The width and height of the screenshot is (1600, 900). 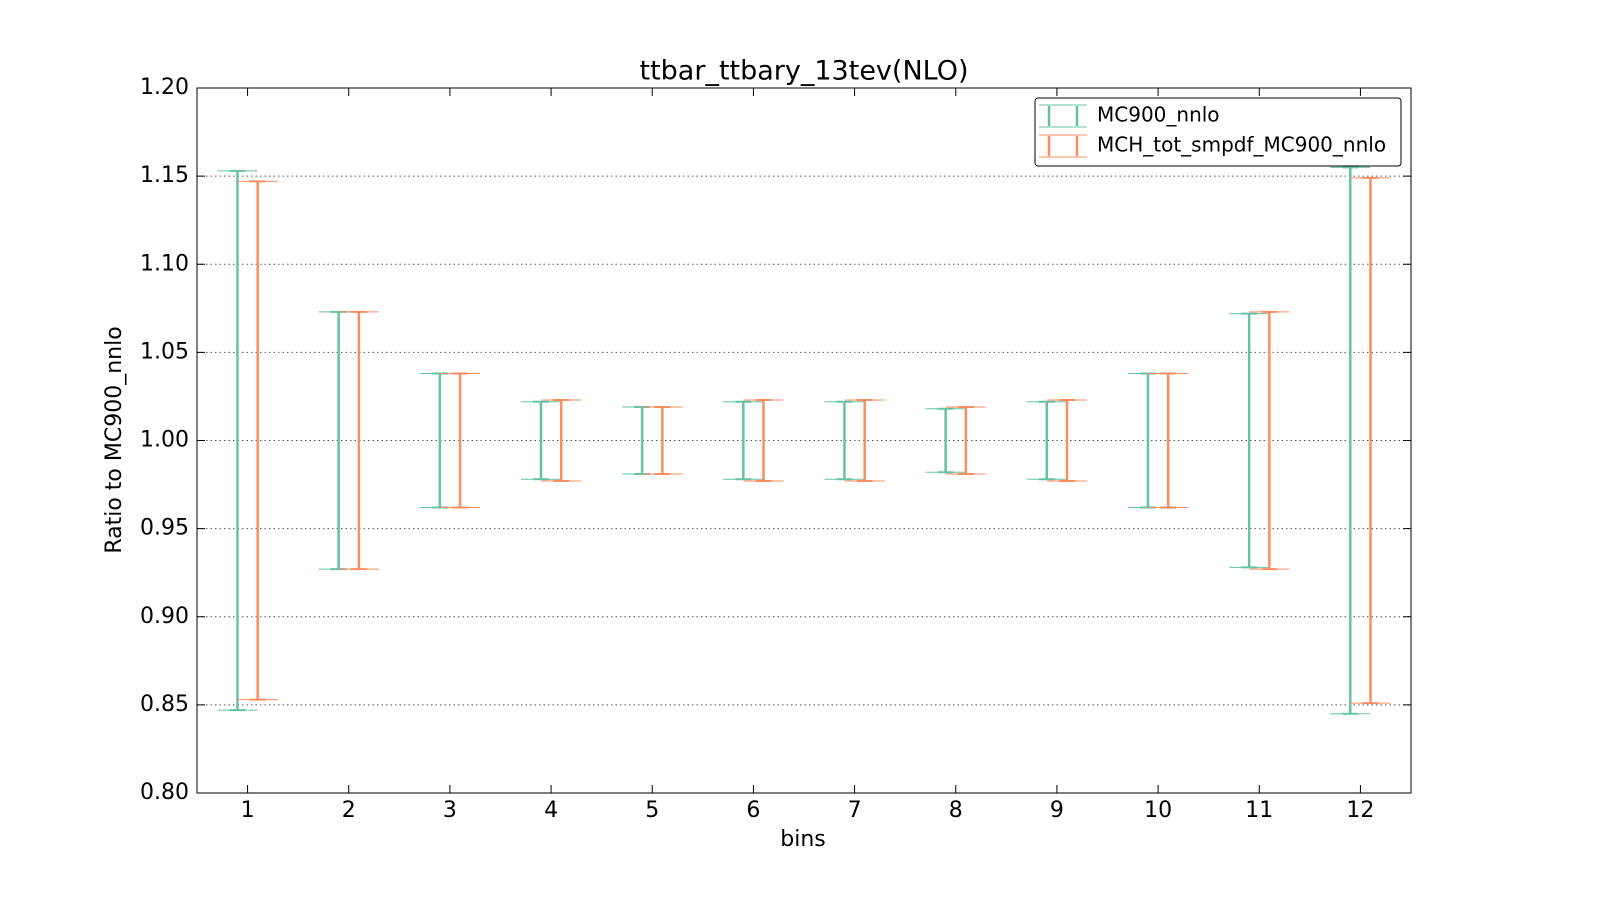 What do you see at coordinates (753, 810) in the screenshot?
I see `x-tick-label: 6` at bounding box center [753, 810].